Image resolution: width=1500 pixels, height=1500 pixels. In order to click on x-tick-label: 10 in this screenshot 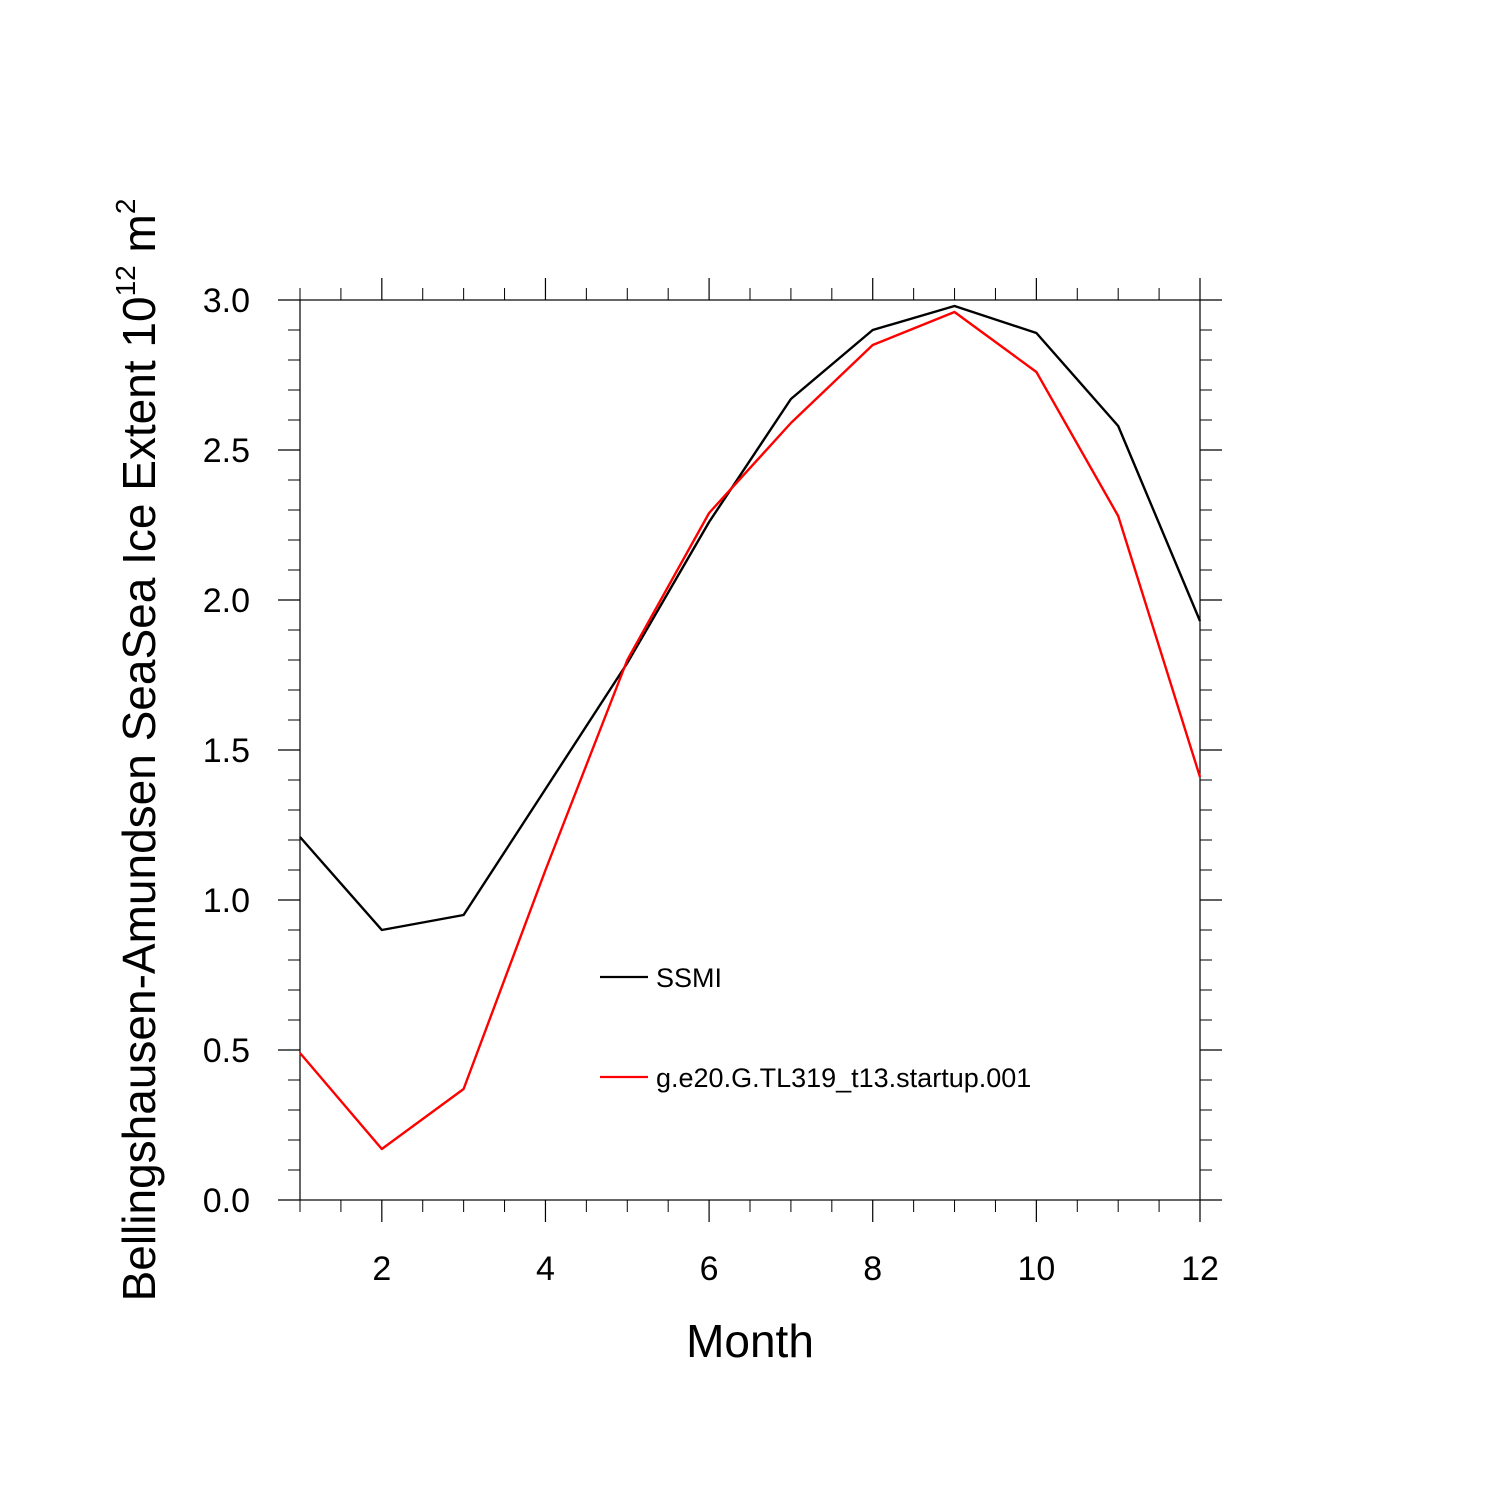, I will do `click(1036, 1269)`.